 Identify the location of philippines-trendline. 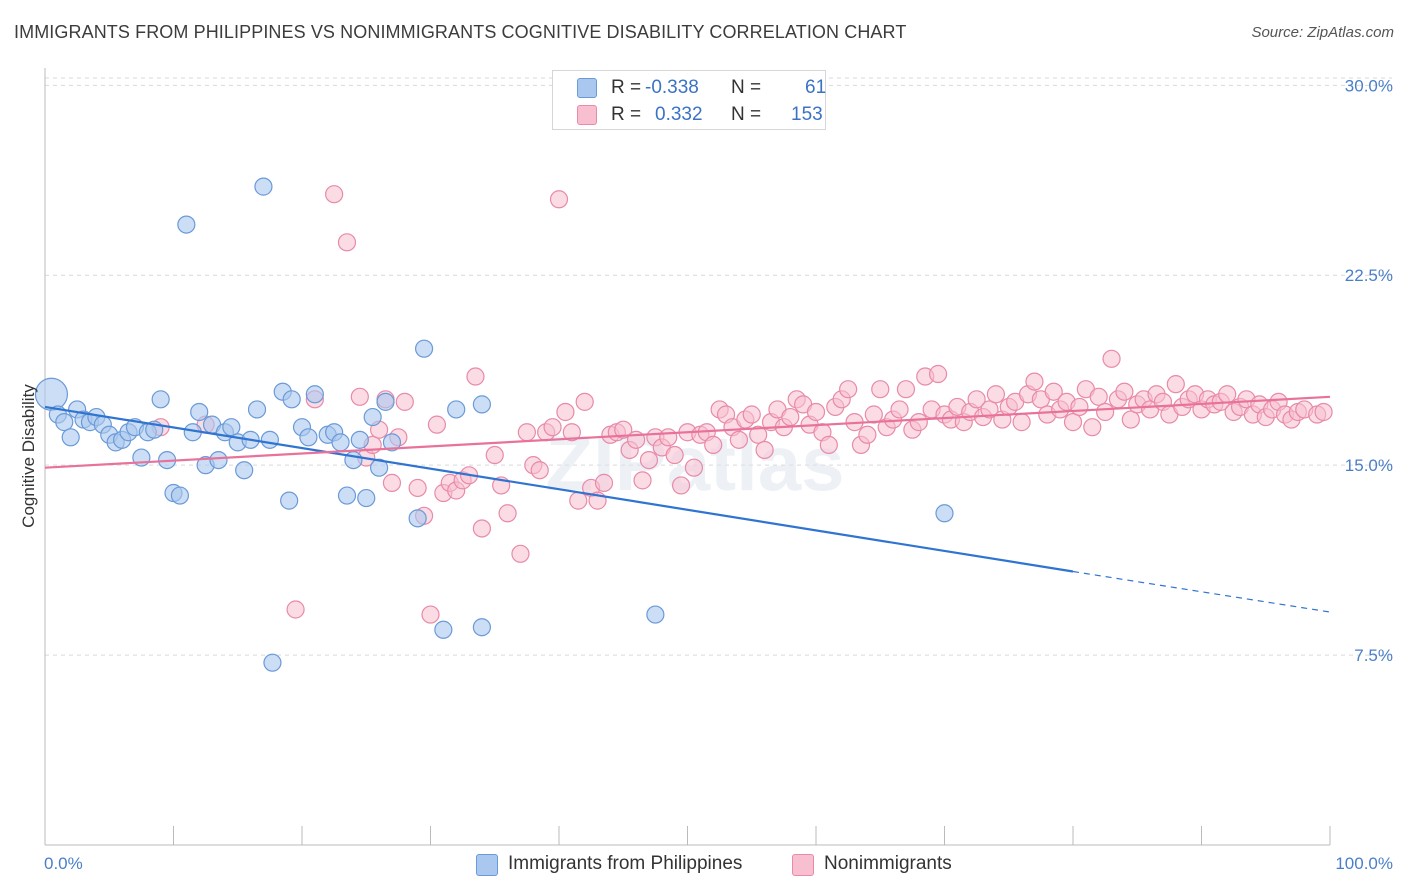
(559, 489).